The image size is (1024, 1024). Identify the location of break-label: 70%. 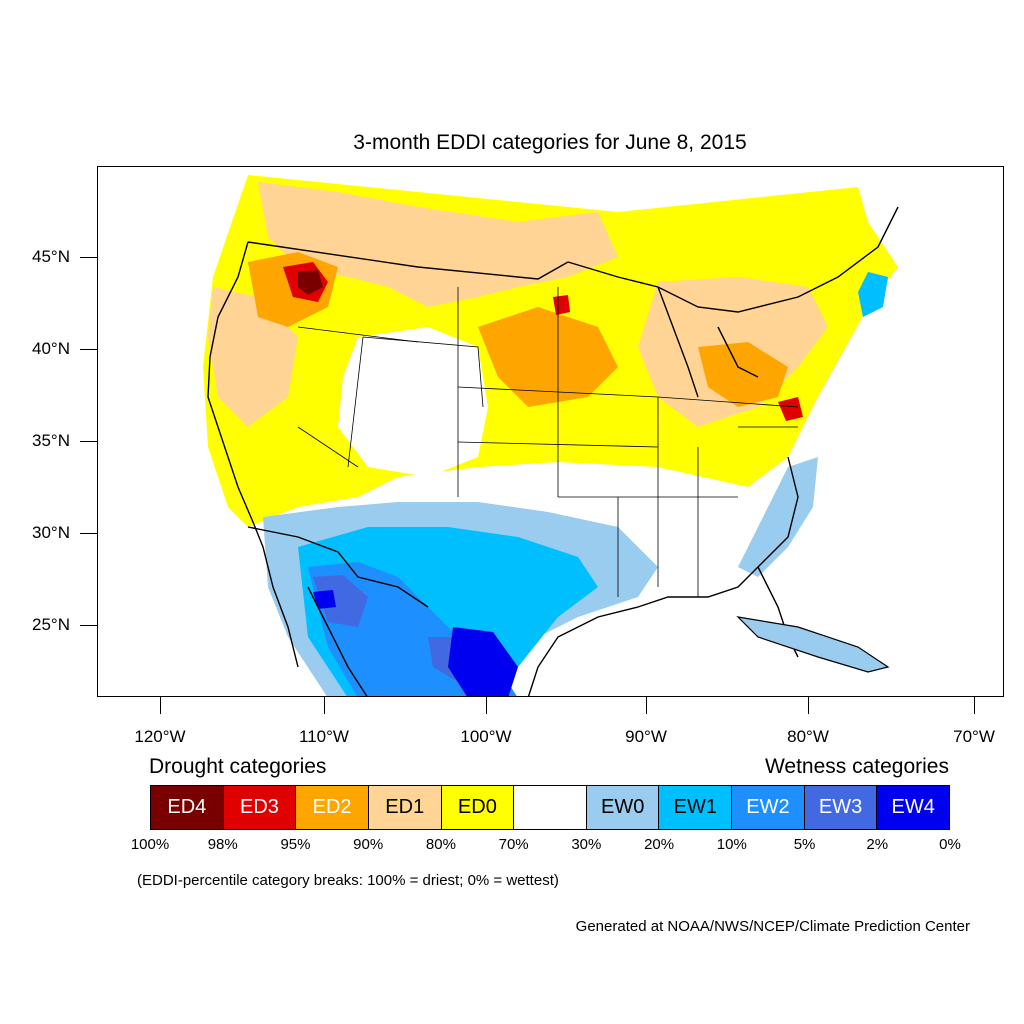
(513, 844).